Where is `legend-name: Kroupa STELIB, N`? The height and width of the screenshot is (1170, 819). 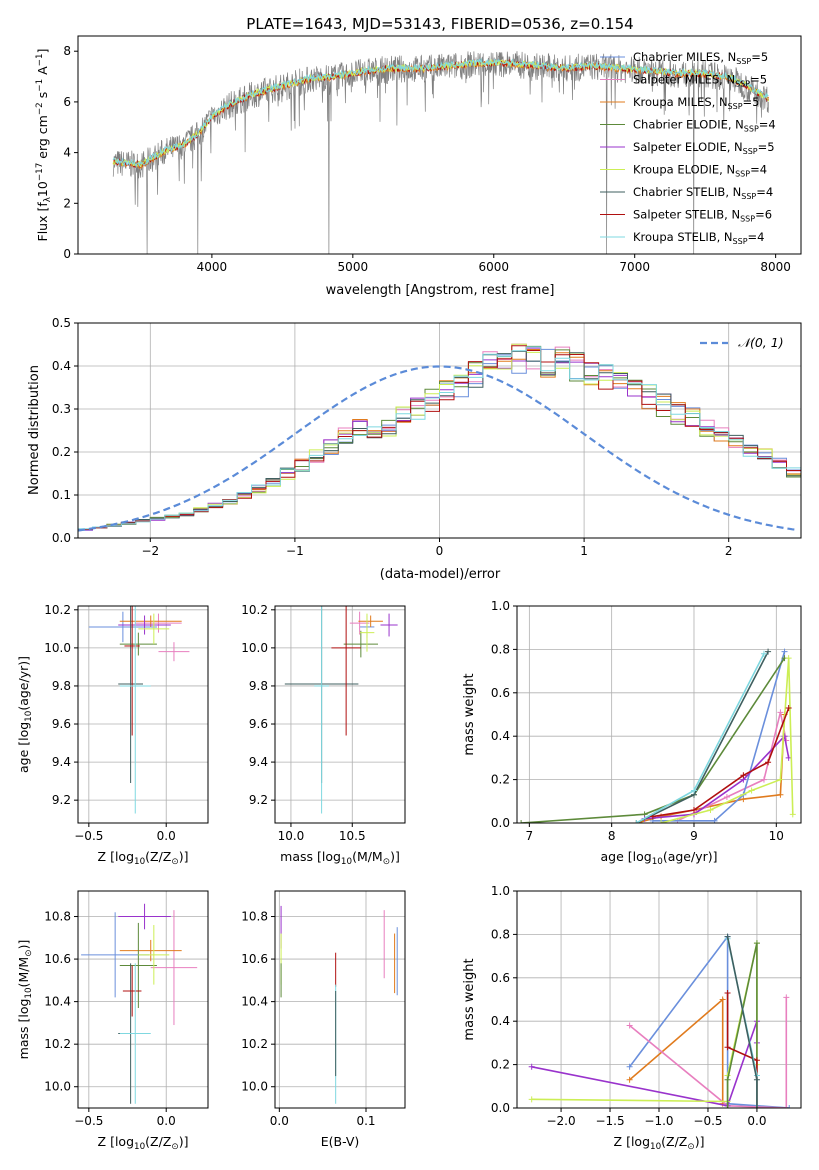 legend-name: Kroupa STELIB, N is located at coordinates (683, 237).